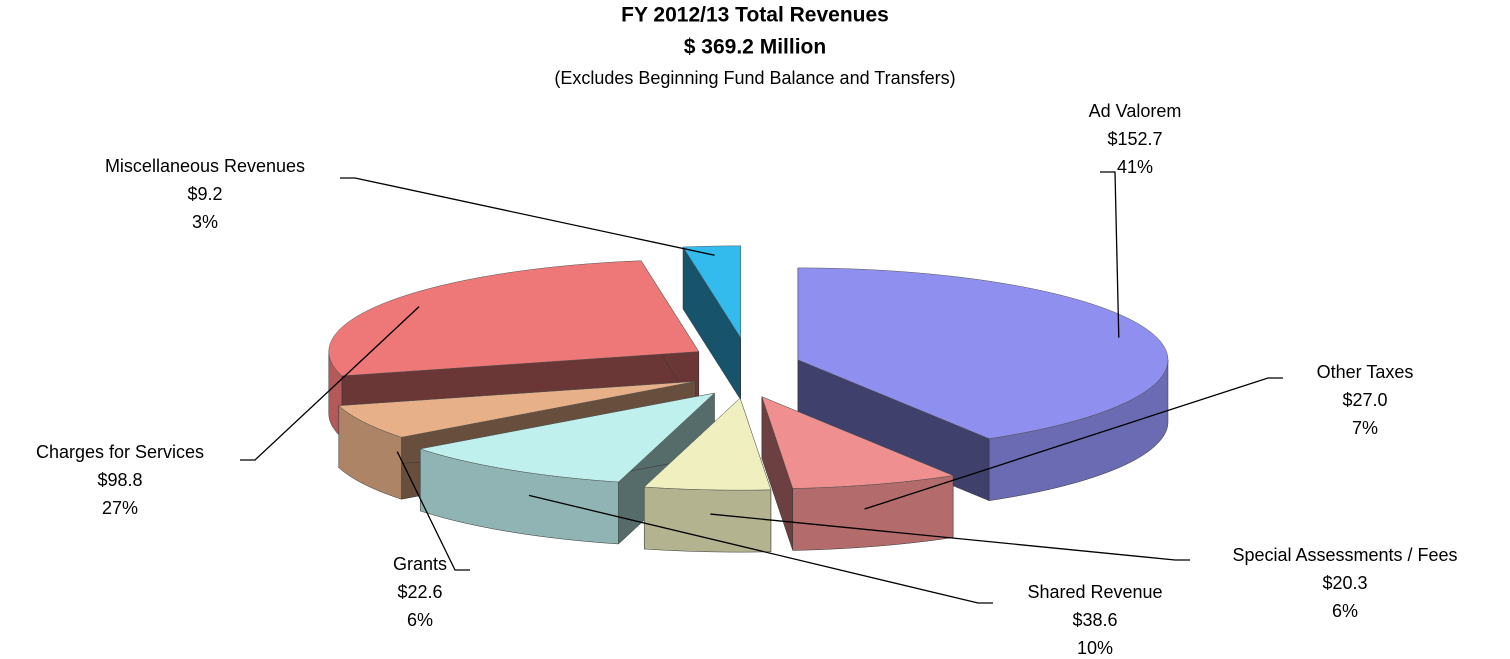 Image resolution: width=1510 pixels, height=659 pixels. What do you see at coordinates (1365, 372) in the screenshot?
I see `category-label: Other Taxes` at bounding box center [1365, 372].